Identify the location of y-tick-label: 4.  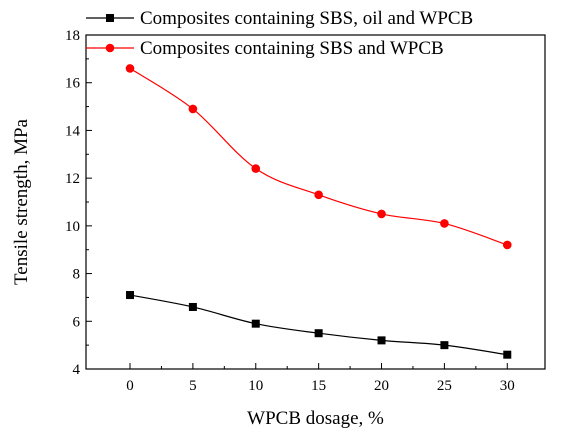
(77, 370).